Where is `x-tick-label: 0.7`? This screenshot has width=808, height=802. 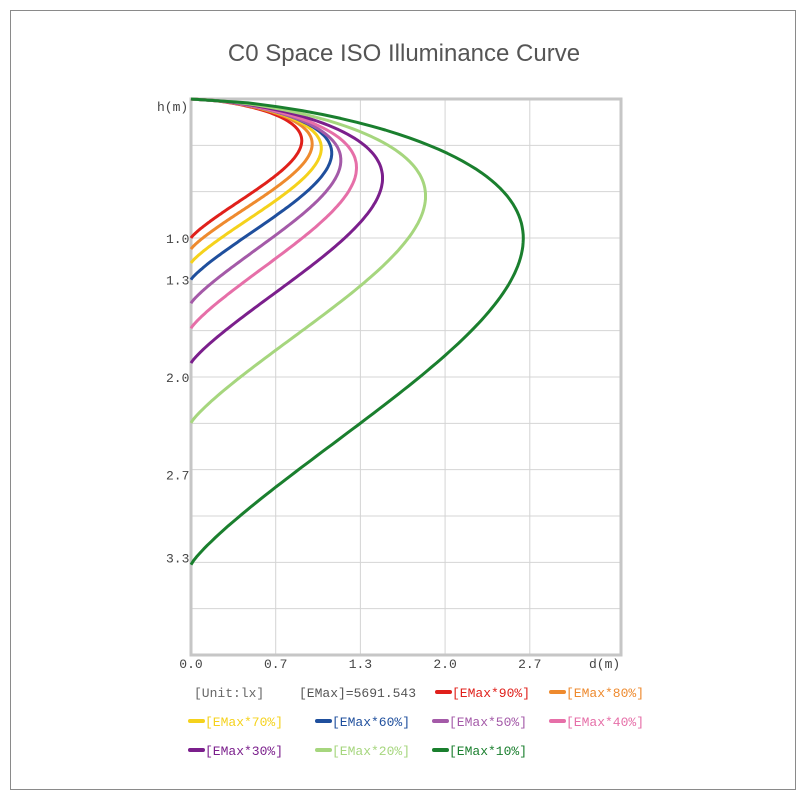 x-tick-label: 0.7 is located at coordinates (275, 664).